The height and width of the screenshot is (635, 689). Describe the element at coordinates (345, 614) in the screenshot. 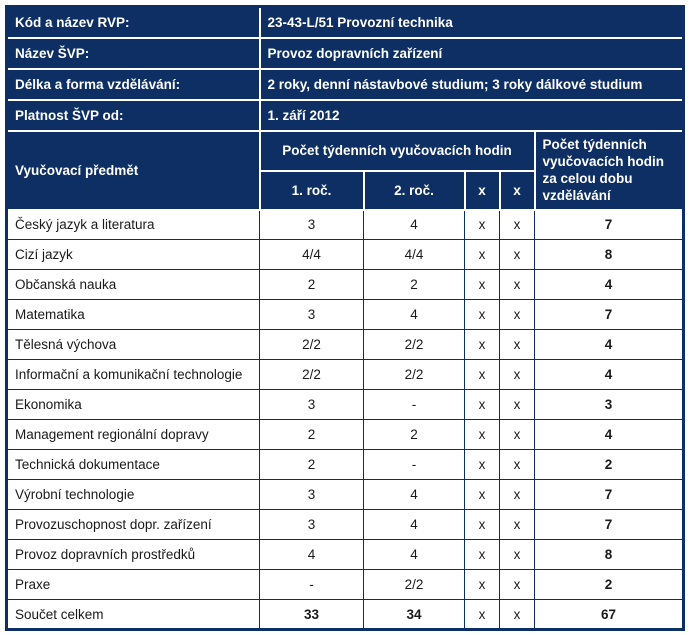

I see `totals-row: Součet celkem 33 34 x x 67` at that location.